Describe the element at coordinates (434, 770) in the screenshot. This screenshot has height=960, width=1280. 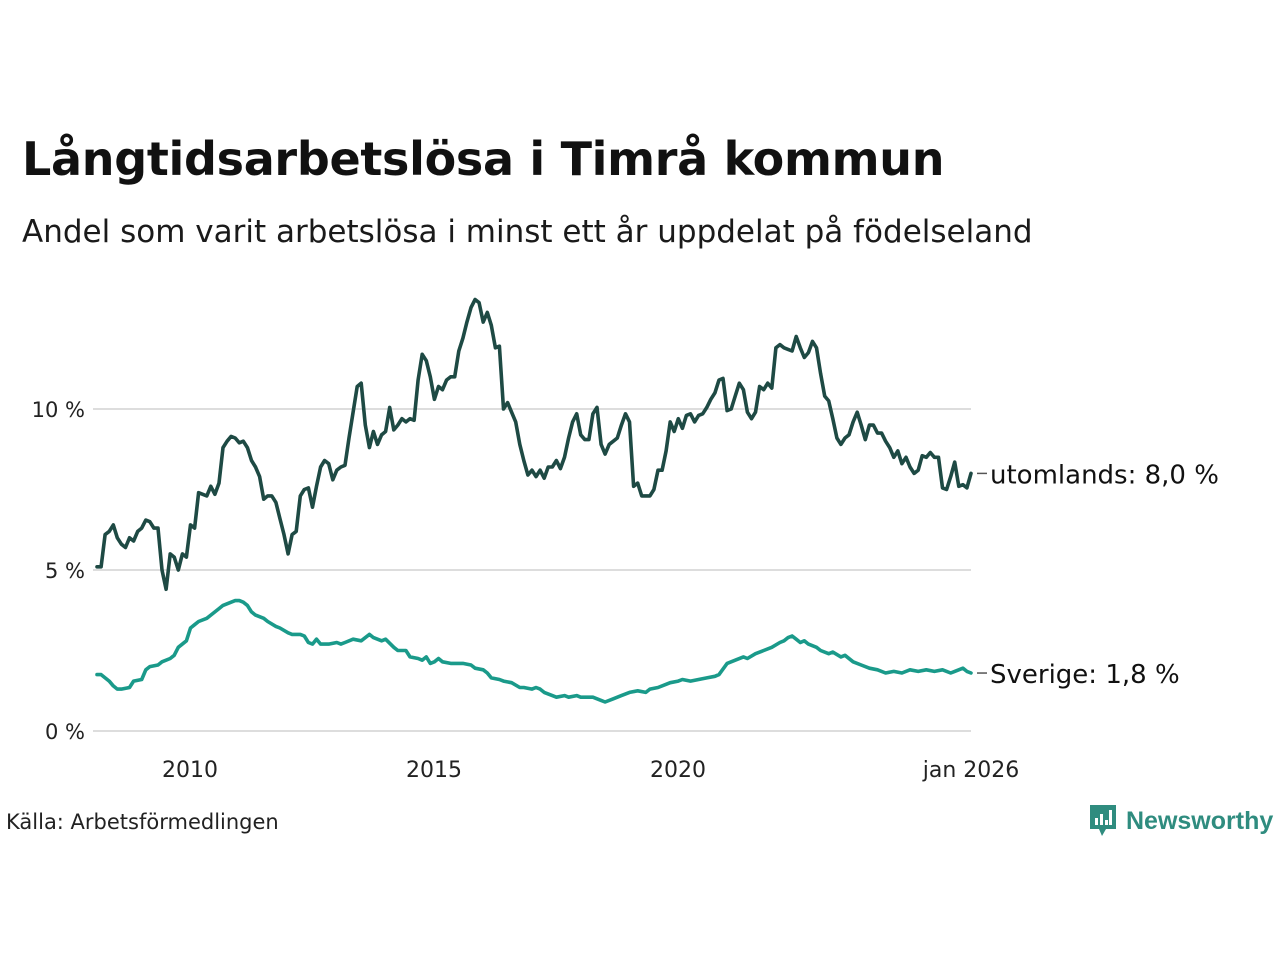
I see `x-tick-label: 2015` at that location.